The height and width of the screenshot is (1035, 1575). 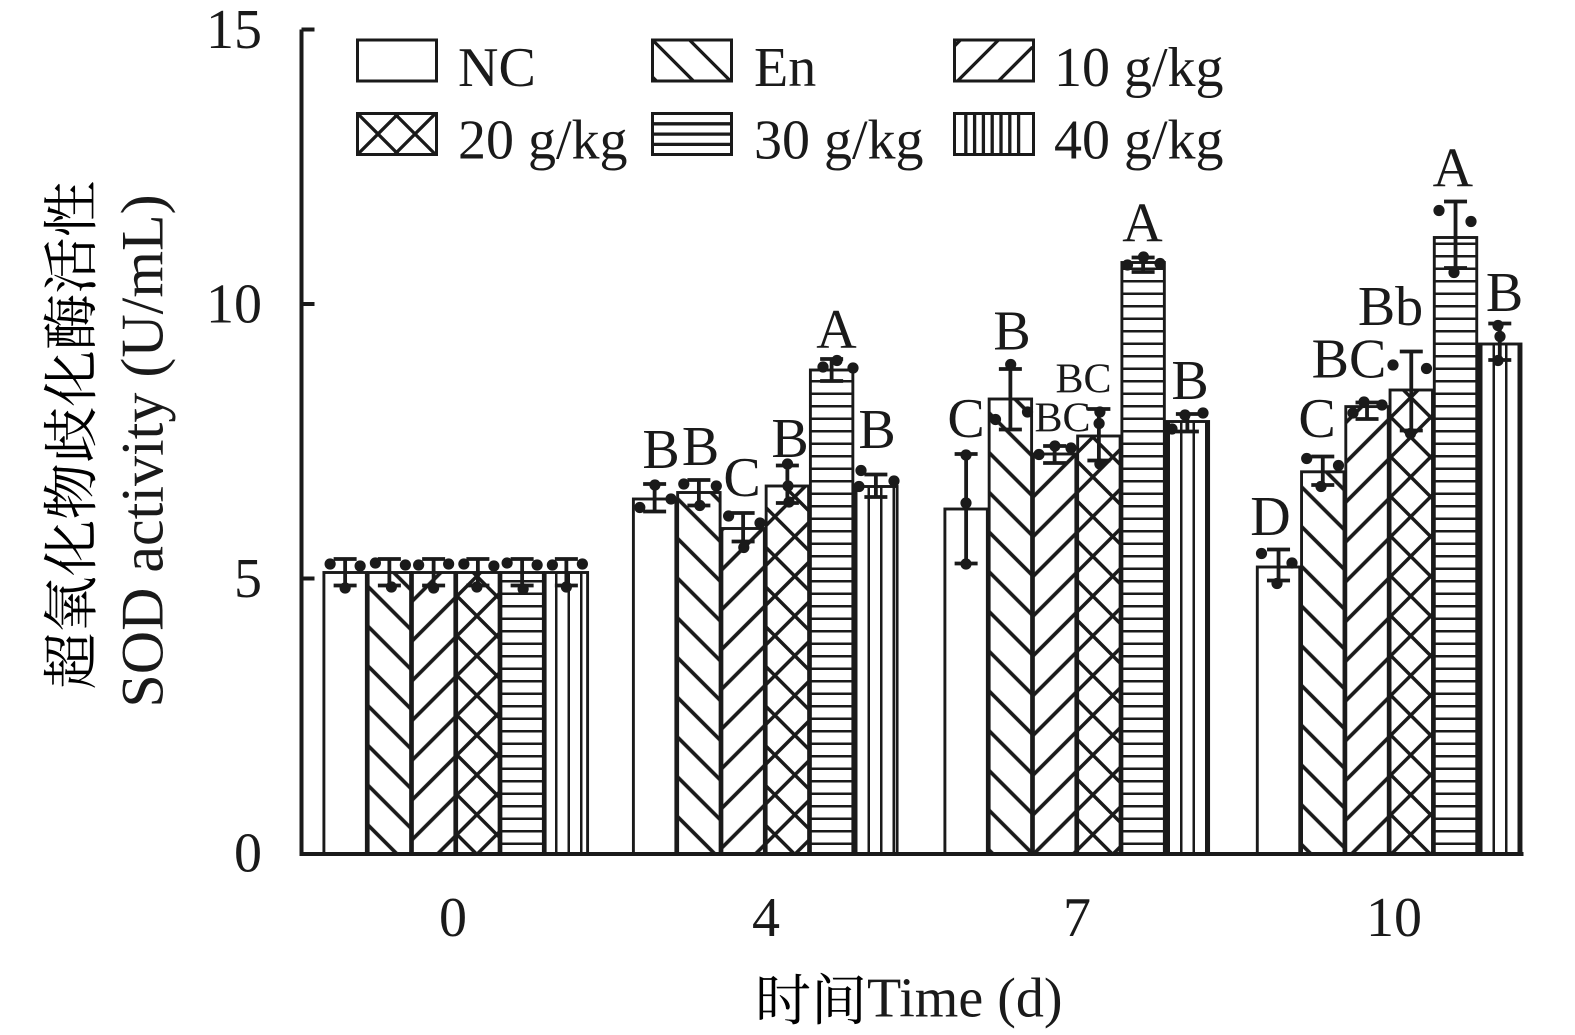 I want to click on svg-text: Bb, so click(x=1390, y=307).